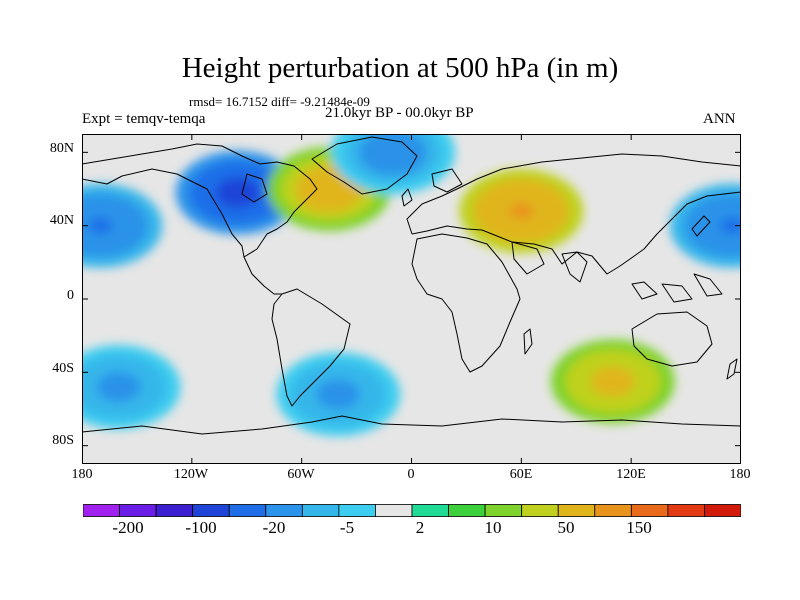 Image resolution: width=800 pixels, height=600 pixels. What do you see at coordinates (61, 220) in the screenshot?
I see `y-tick-label: 40N` at bounding box center [61, 220].